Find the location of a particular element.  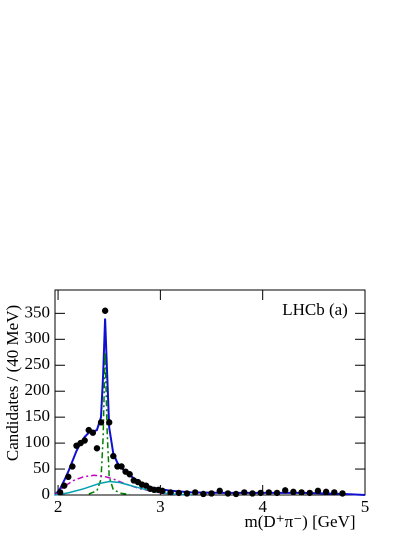

x-tick-label: 3 is located at coordinates (160, 506).